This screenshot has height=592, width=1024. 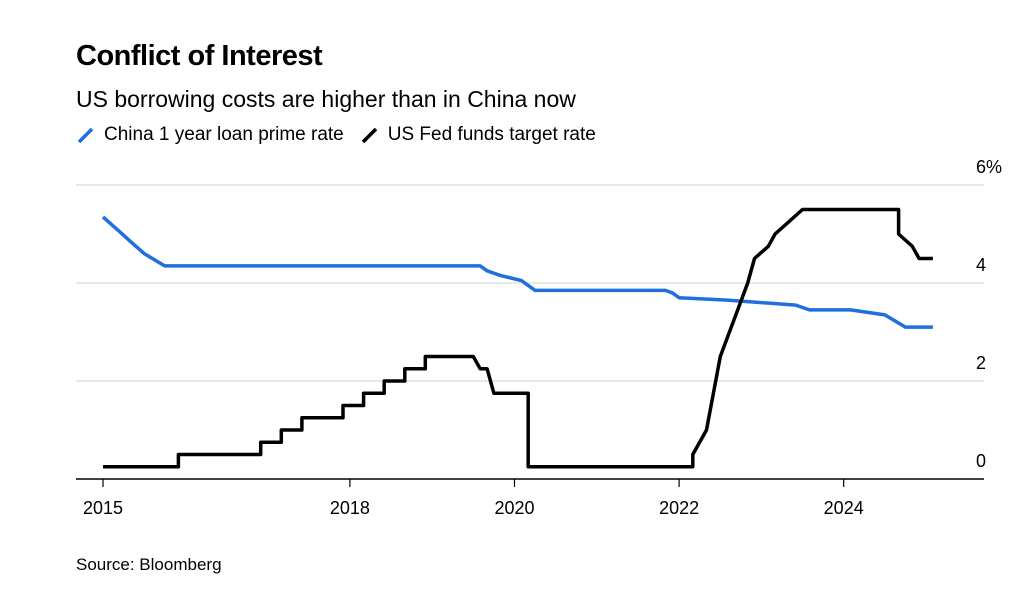 What do you see at coordinates (989, 167) in the screenshot?
I see `y-tick-label-6: 6%` at bounding box center [989, 167].